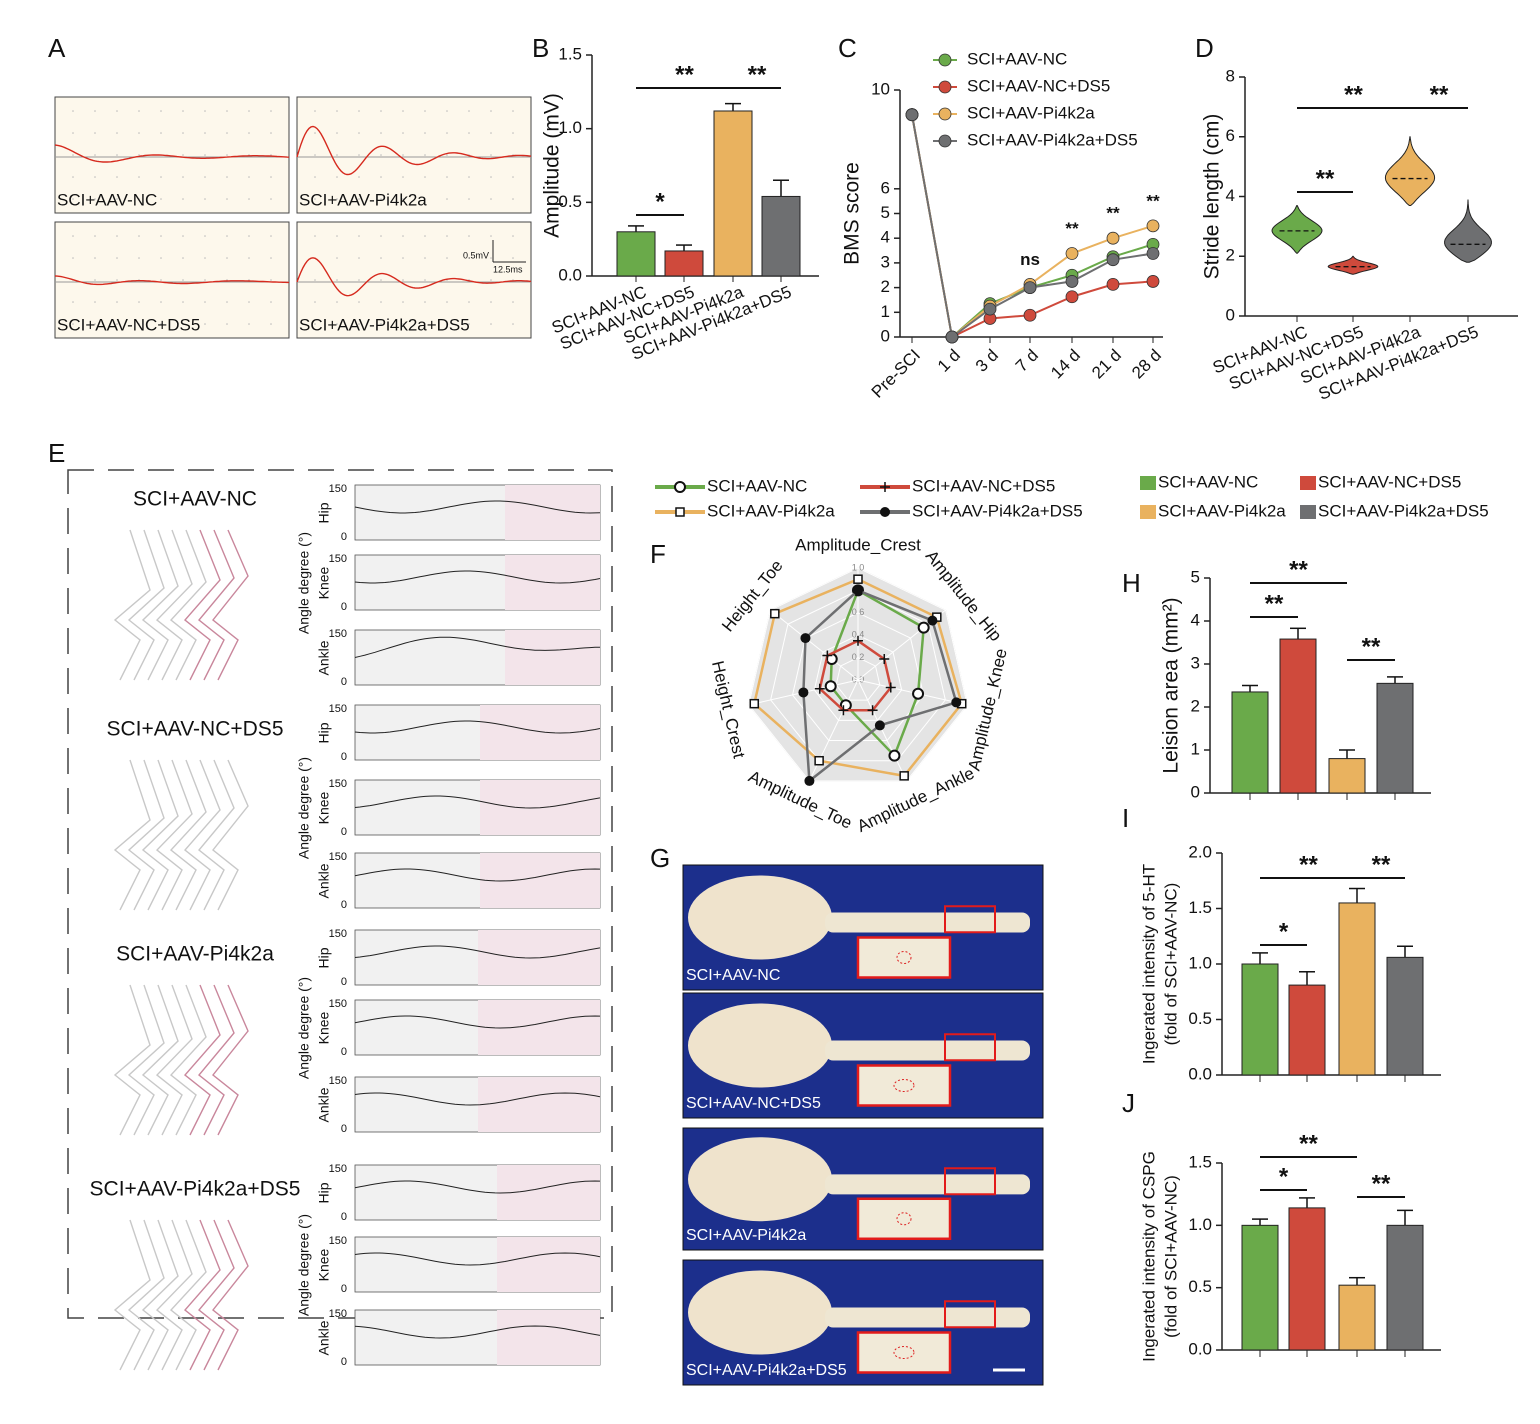 The height and width of the screenshot is (1424, 1540). What do you see at coordinates (970, 1047) in the screenshot?
I see `roi` at bounding box center [970, 1047].